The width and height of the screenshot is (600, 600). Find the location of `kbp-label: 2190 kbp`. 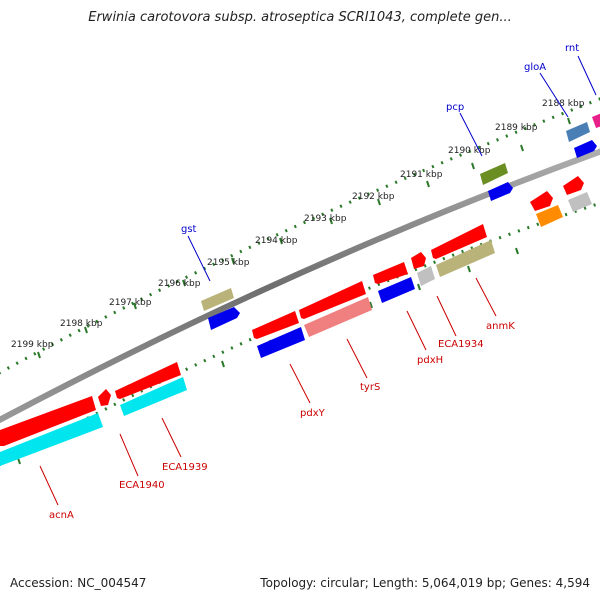

kbp-label: 2190 kbp is located at coordinates (469, 151).